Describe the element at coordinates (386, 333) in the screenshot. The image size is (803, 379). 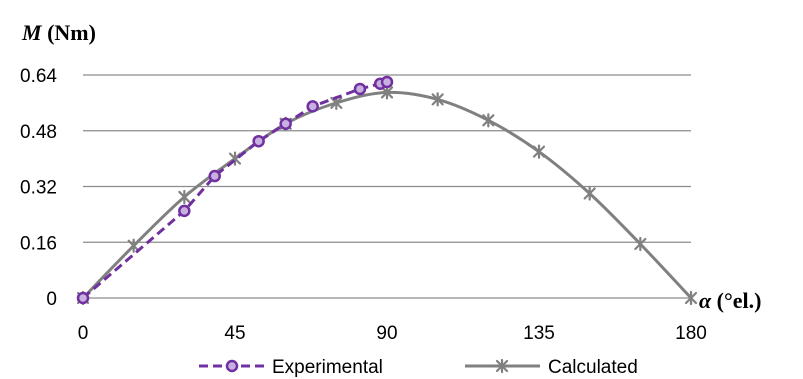
I see `x-tick-label: 90` at that location.